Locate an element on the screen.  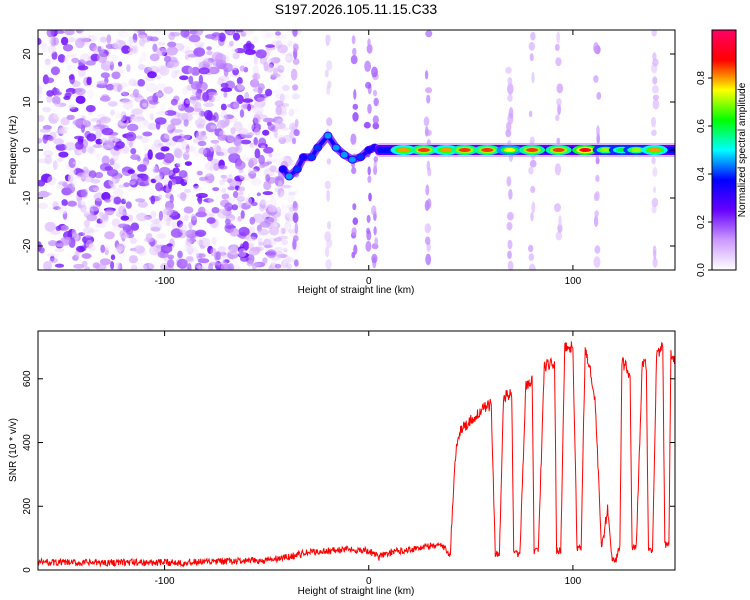
spectrogram-y-tick-label: -10 is located at coordinates (27, 197).